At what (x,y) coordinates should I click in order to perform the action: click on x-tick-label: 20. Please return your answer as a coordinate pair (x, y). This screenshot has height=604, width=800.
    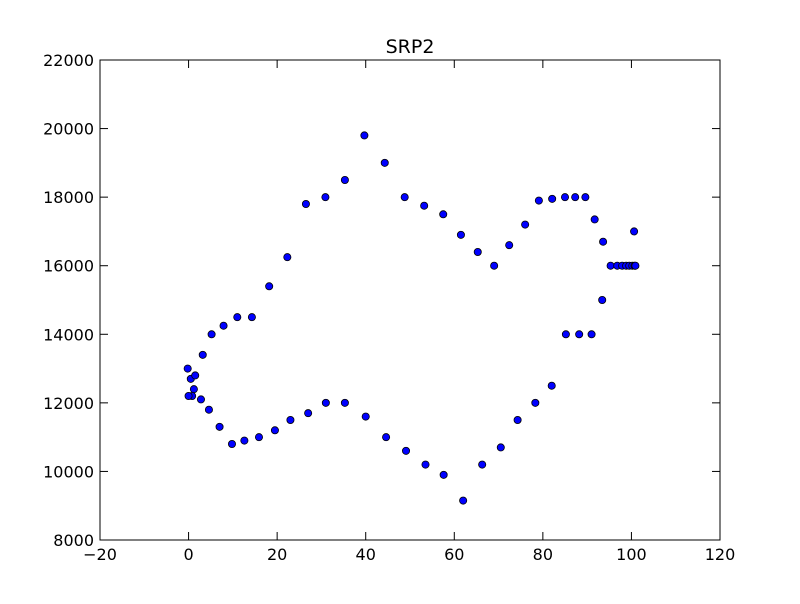
    Looking at the image, I should click on (277, 554).